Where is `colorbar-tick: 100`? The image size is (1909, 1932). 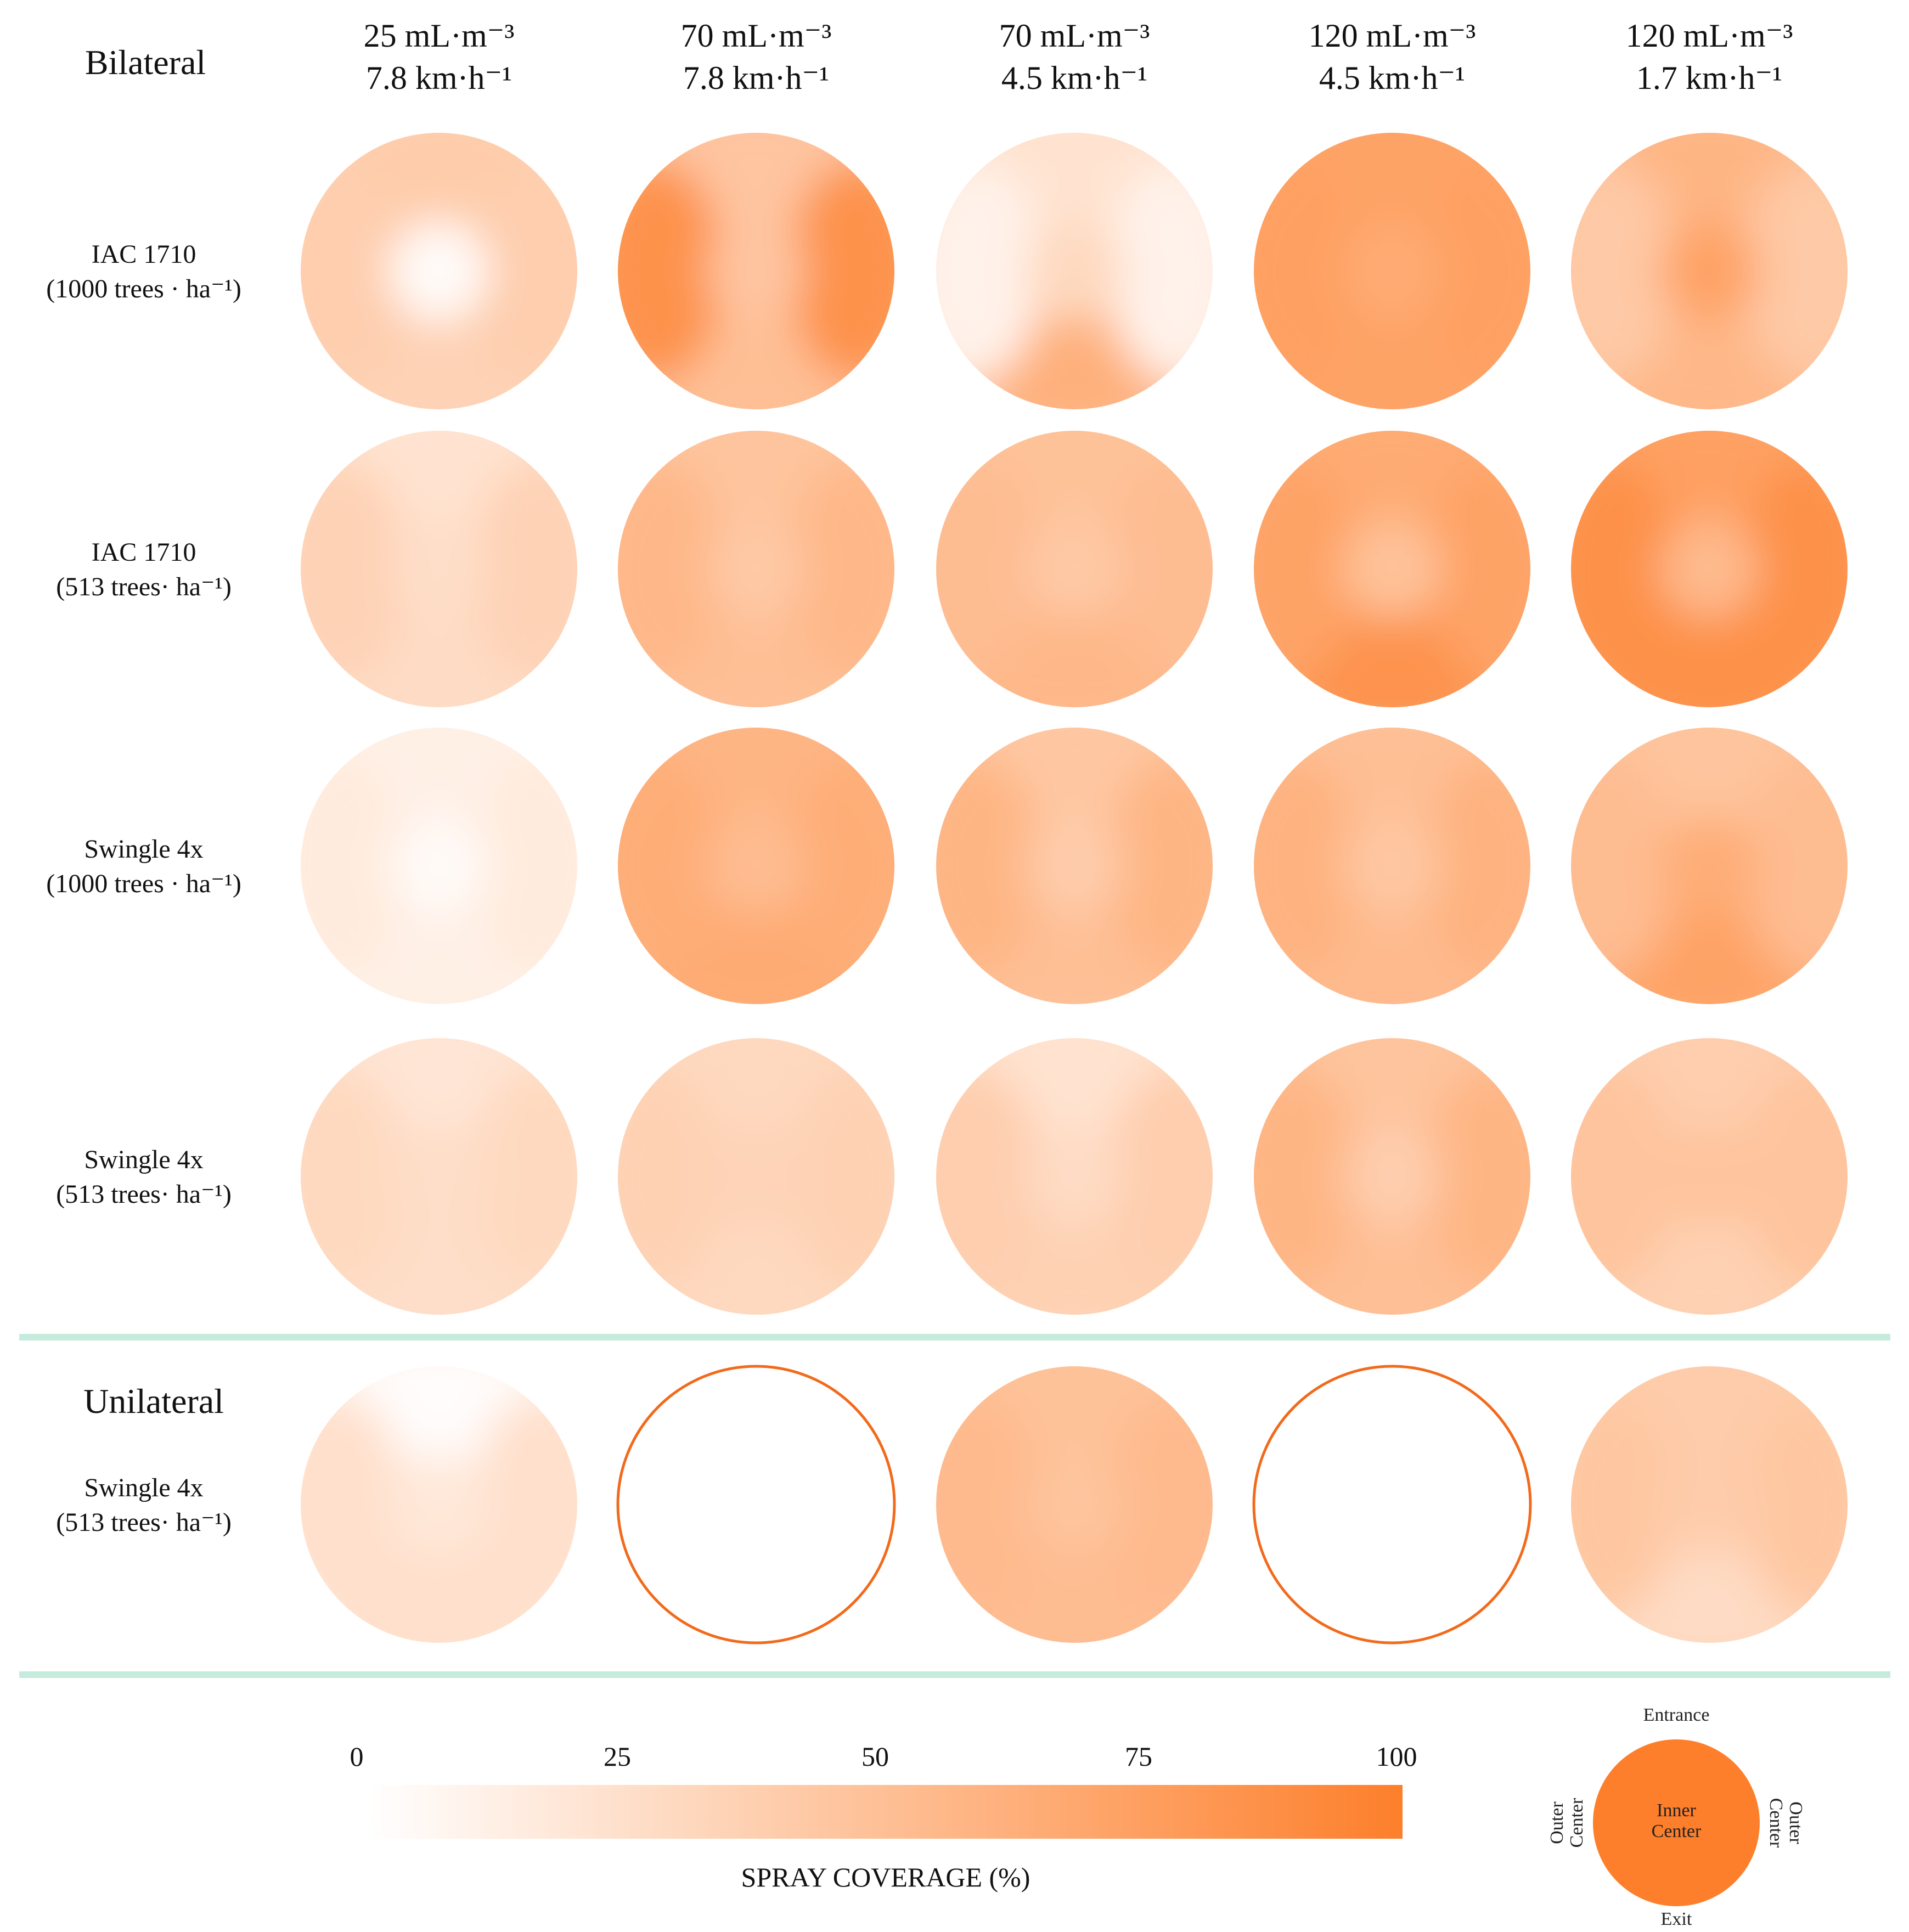 colorbar-tick: 100 is located at coordinates (1397, 1757).